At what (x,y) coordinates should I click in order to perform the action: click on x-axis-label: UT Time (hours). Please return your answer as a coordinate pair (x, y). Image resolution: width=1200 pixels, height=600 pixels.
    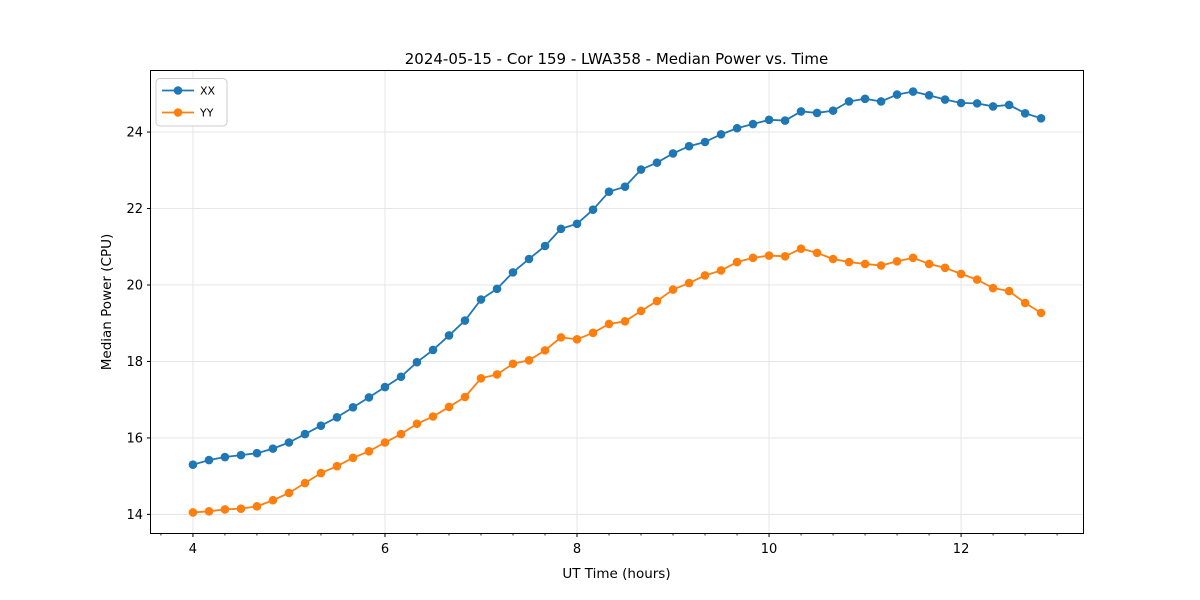
    Looking at the image, I should click on (616, 574).